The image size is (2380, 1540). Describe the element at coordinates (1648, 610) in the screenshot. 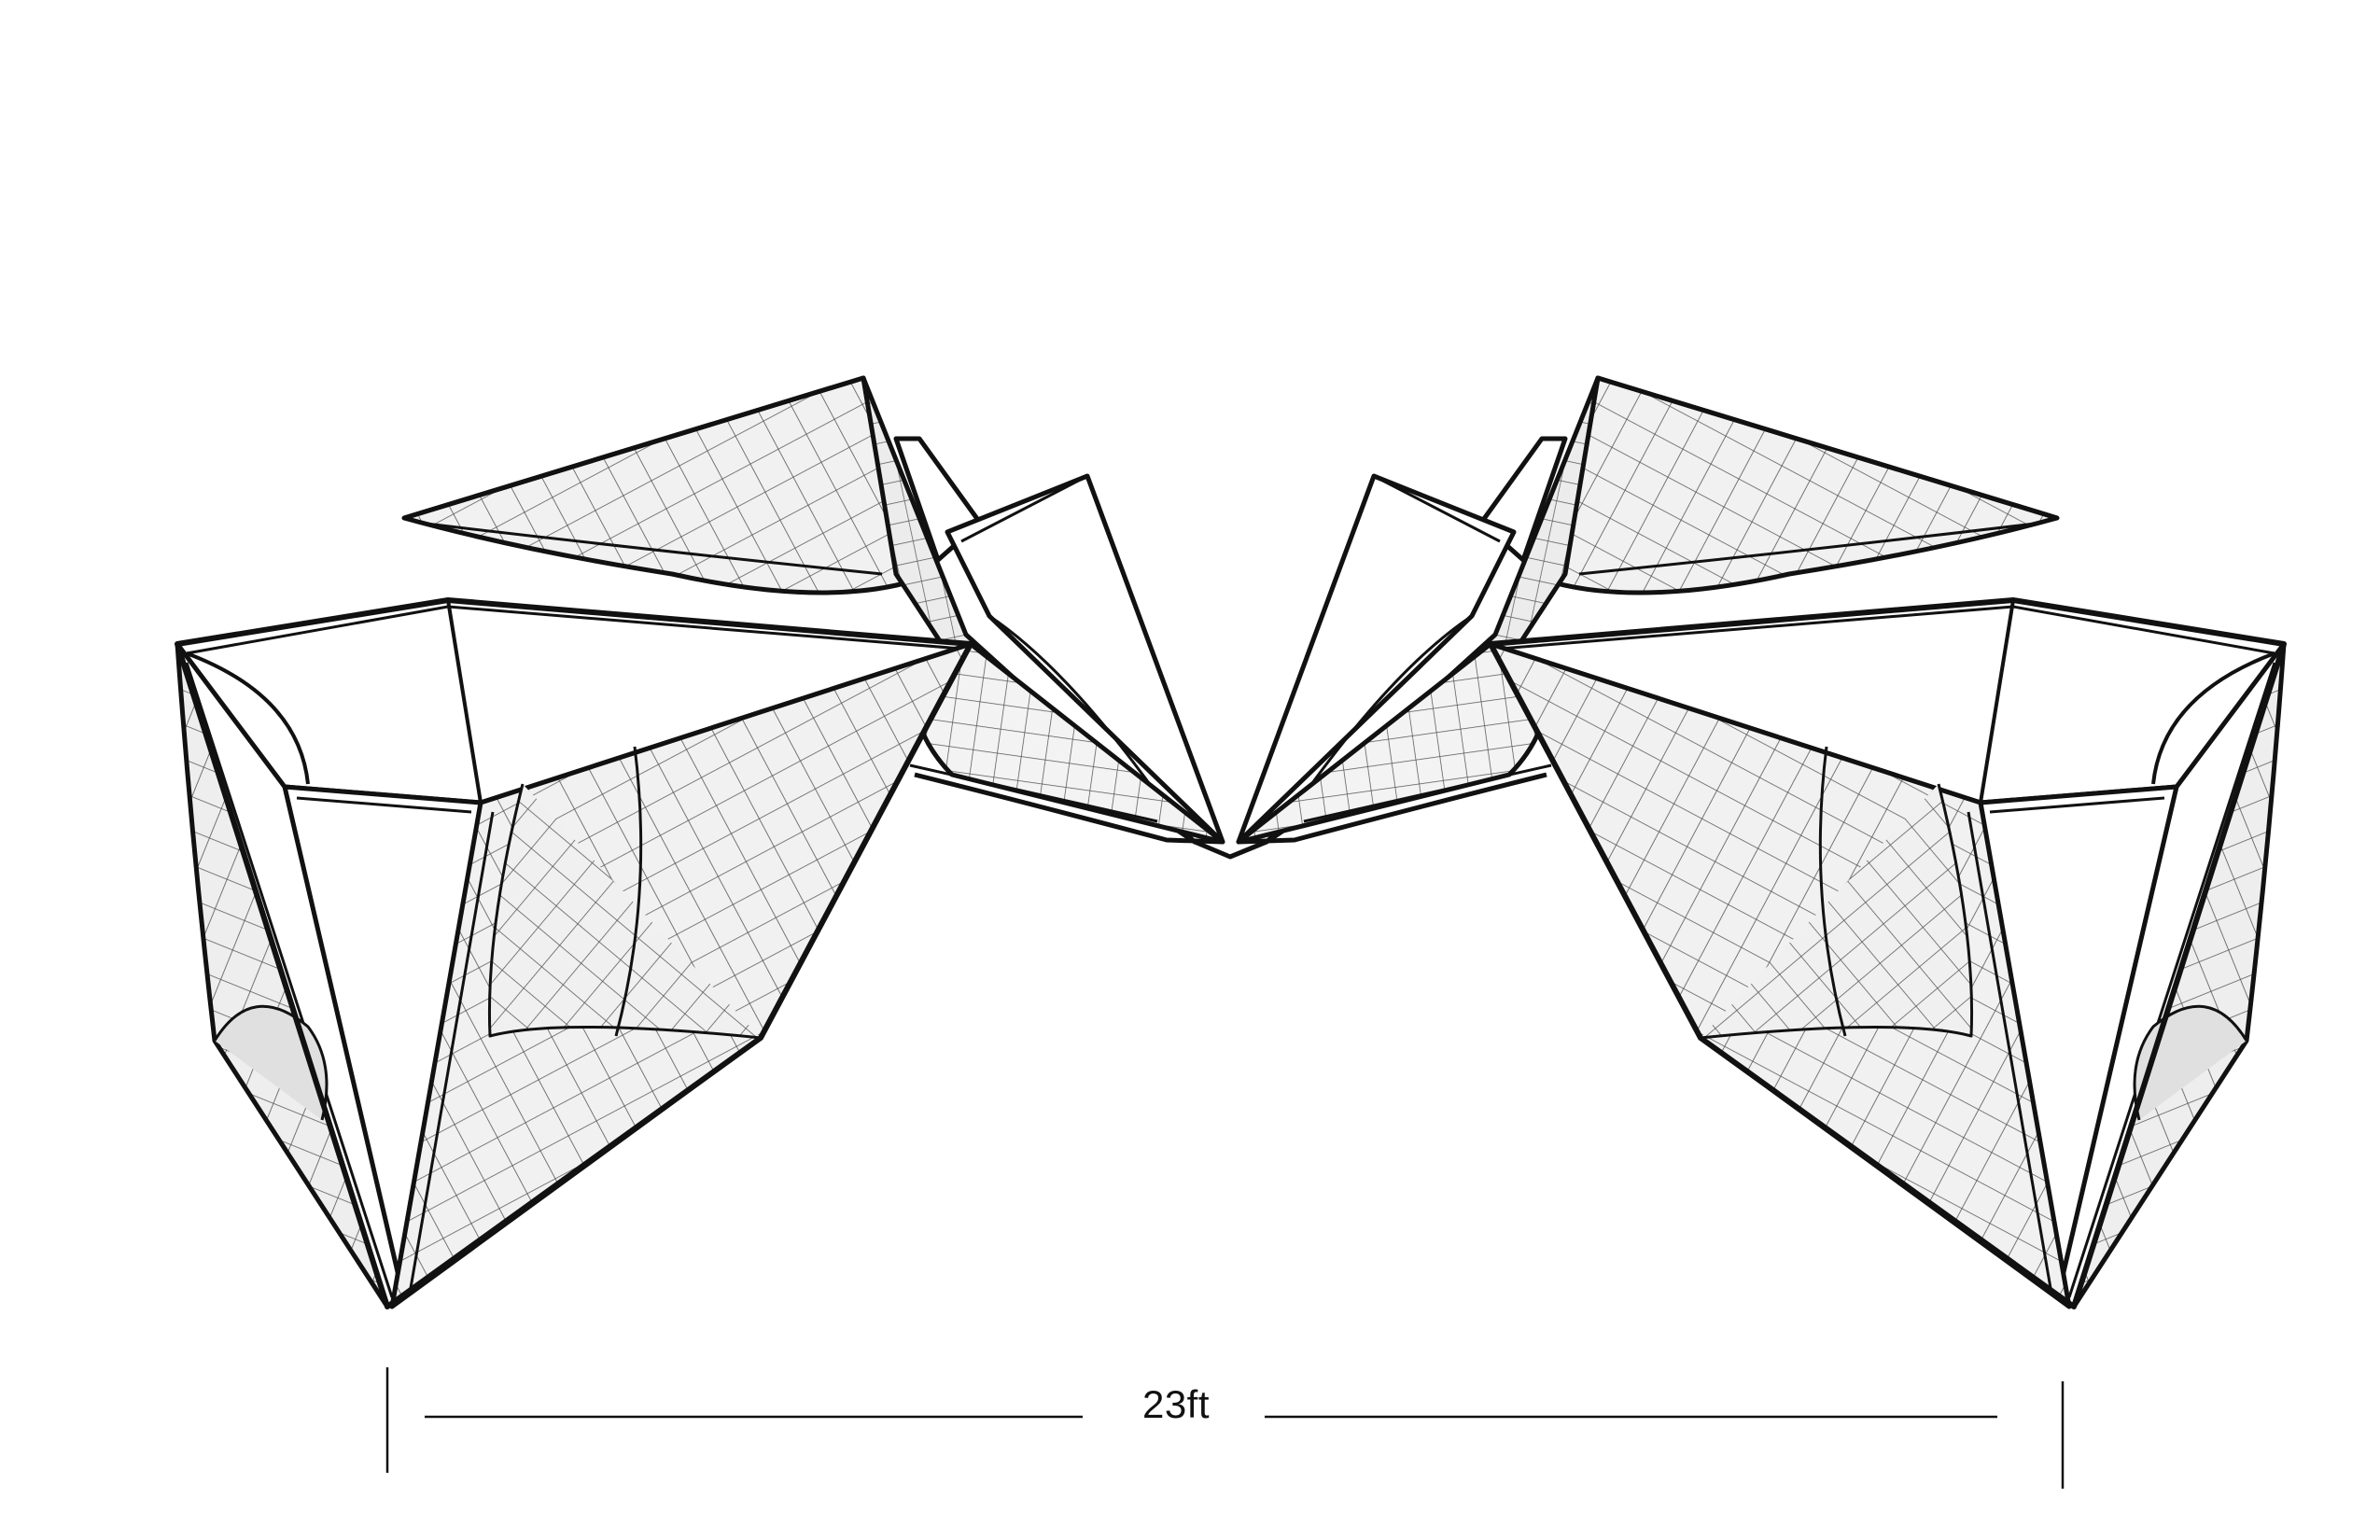

I see `right-back-fin` at that location.